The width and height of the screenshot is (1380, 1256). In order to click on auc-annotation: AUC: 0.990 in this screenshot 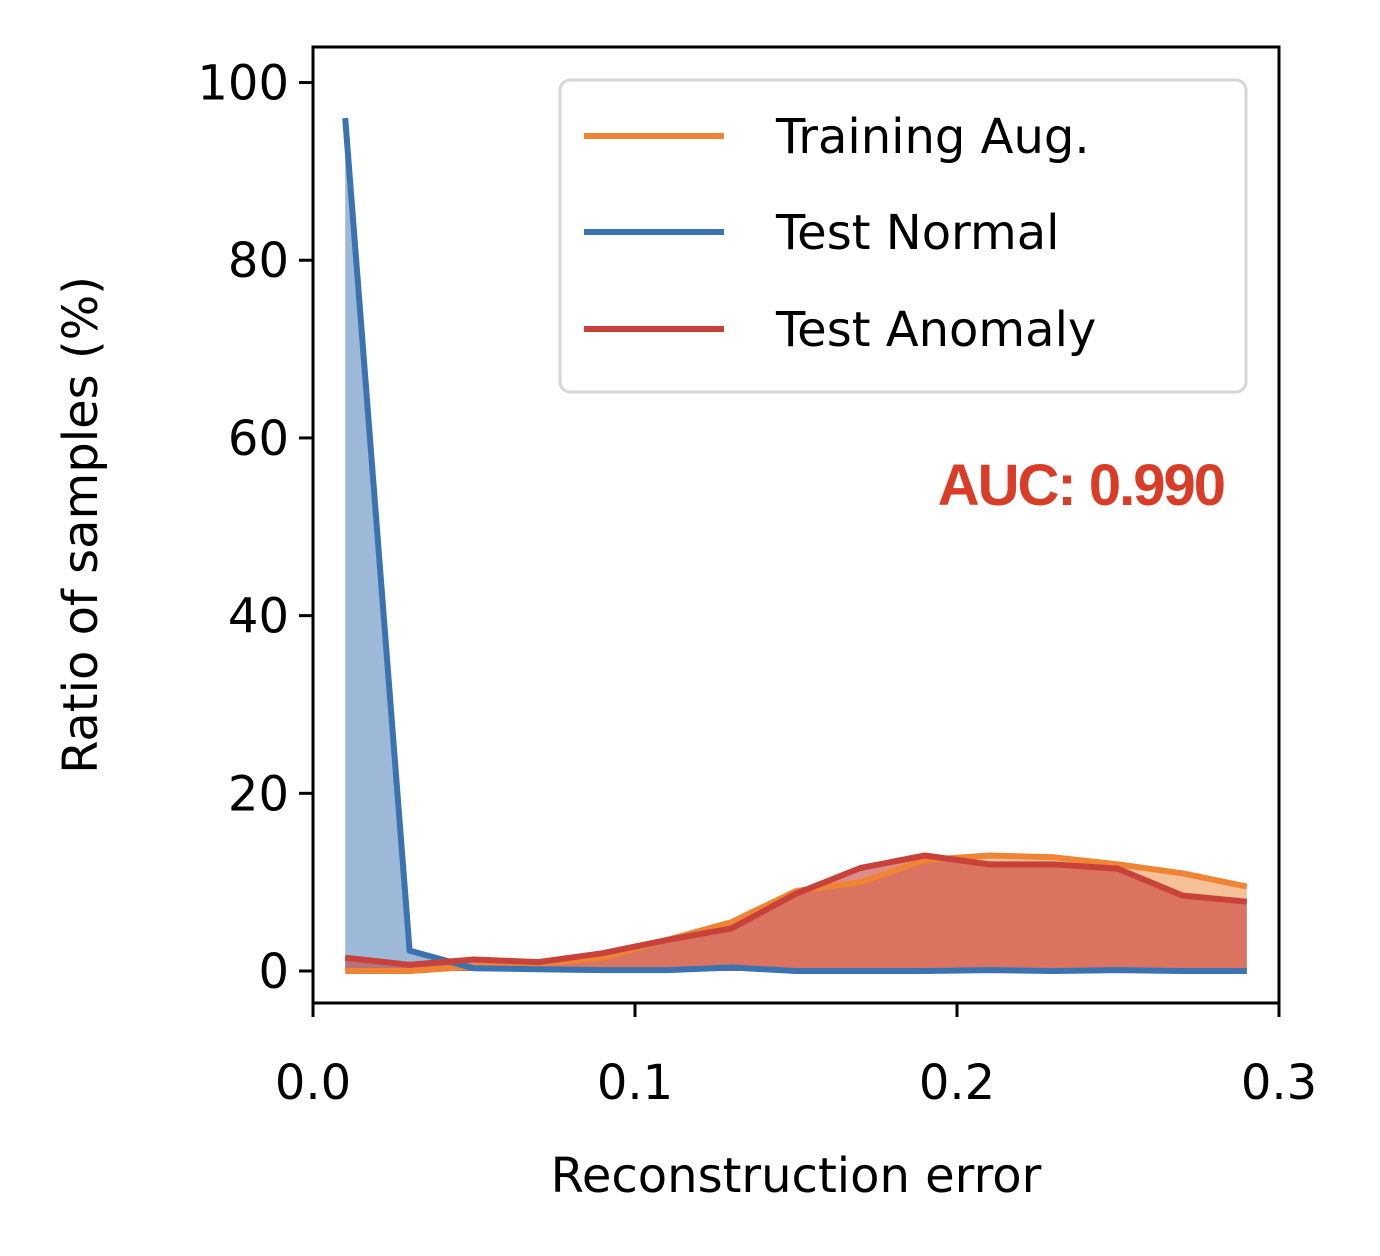, I will do `click(1081, 485)`.